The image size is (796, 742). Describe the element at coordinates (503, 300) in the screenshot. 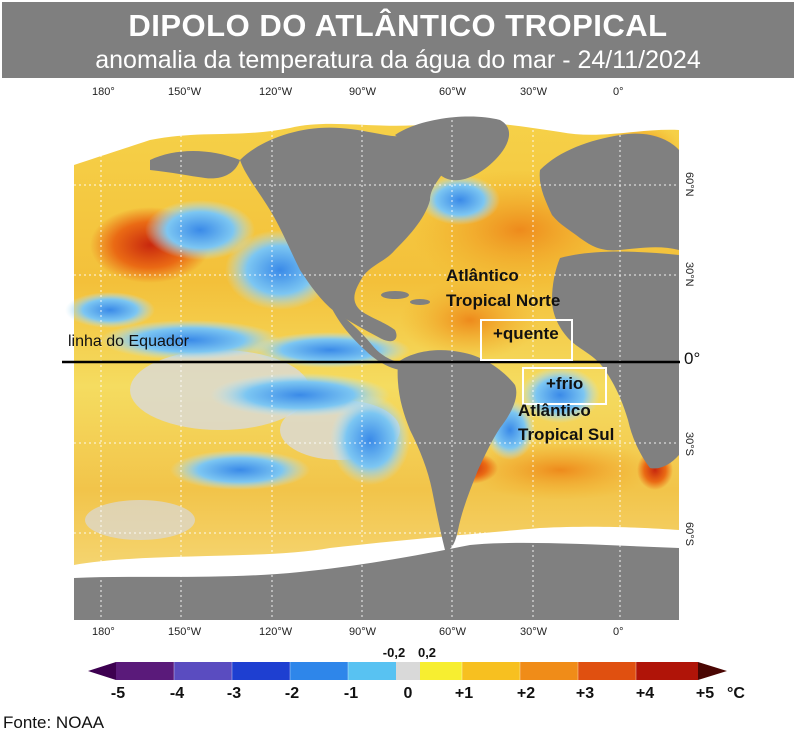

I see `north-region-label-line2: Tropical Norte` at that location.